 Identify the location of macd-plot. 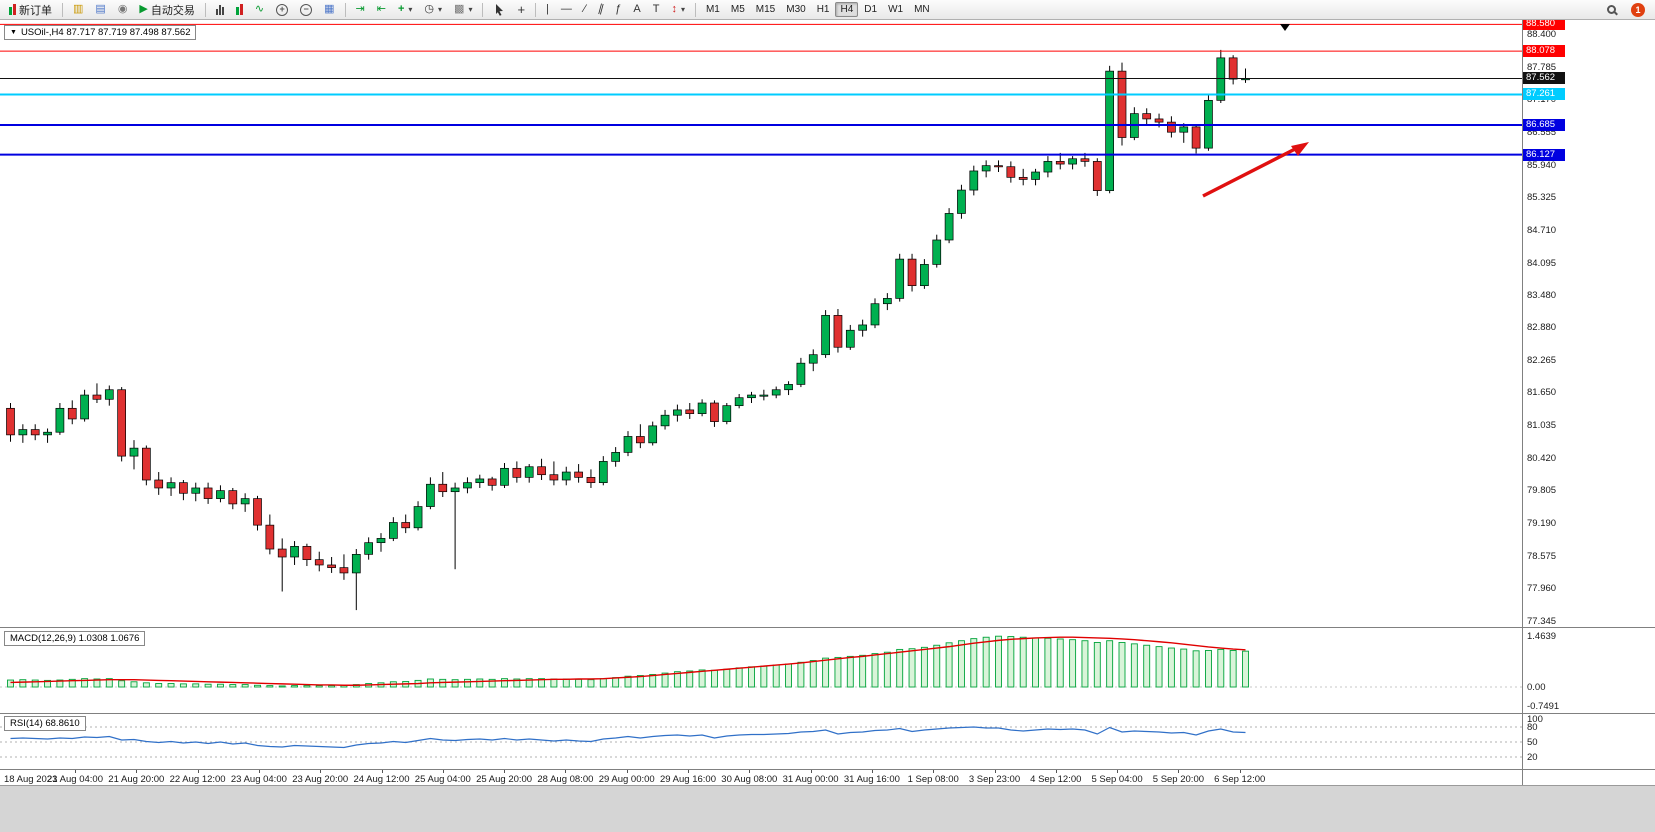
(761, 671).